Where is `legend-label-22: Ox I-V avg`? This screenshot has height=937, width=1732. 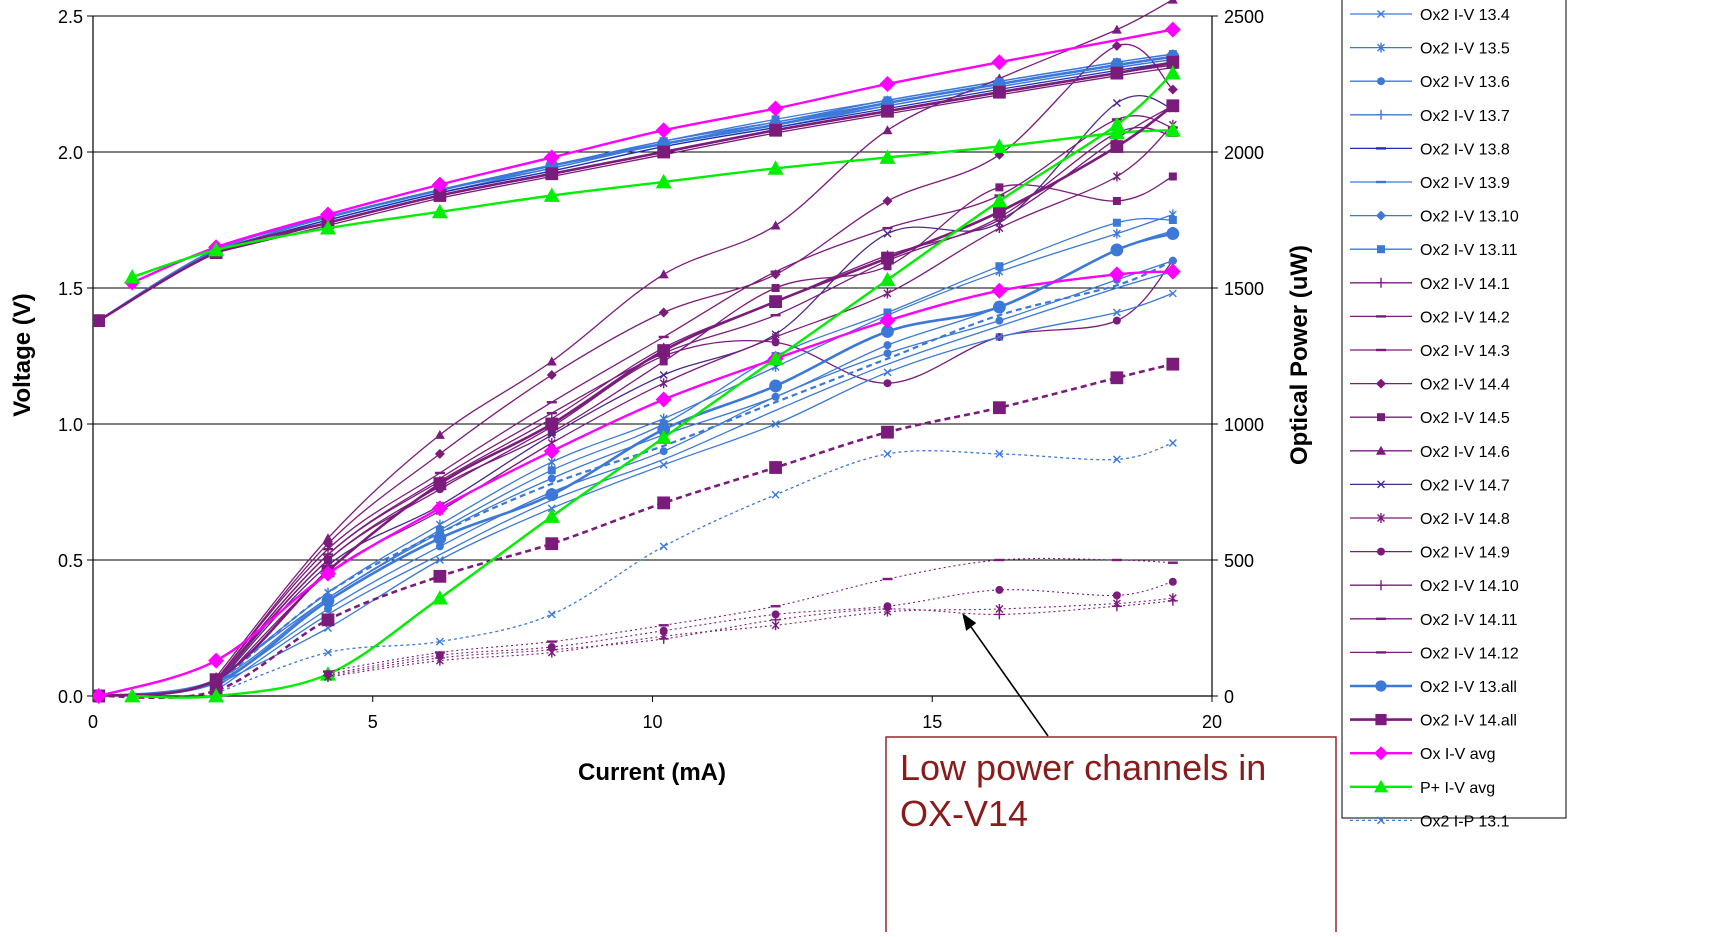
legend-label-22: Ox I-V avg is located at coordinates (1458, 754).